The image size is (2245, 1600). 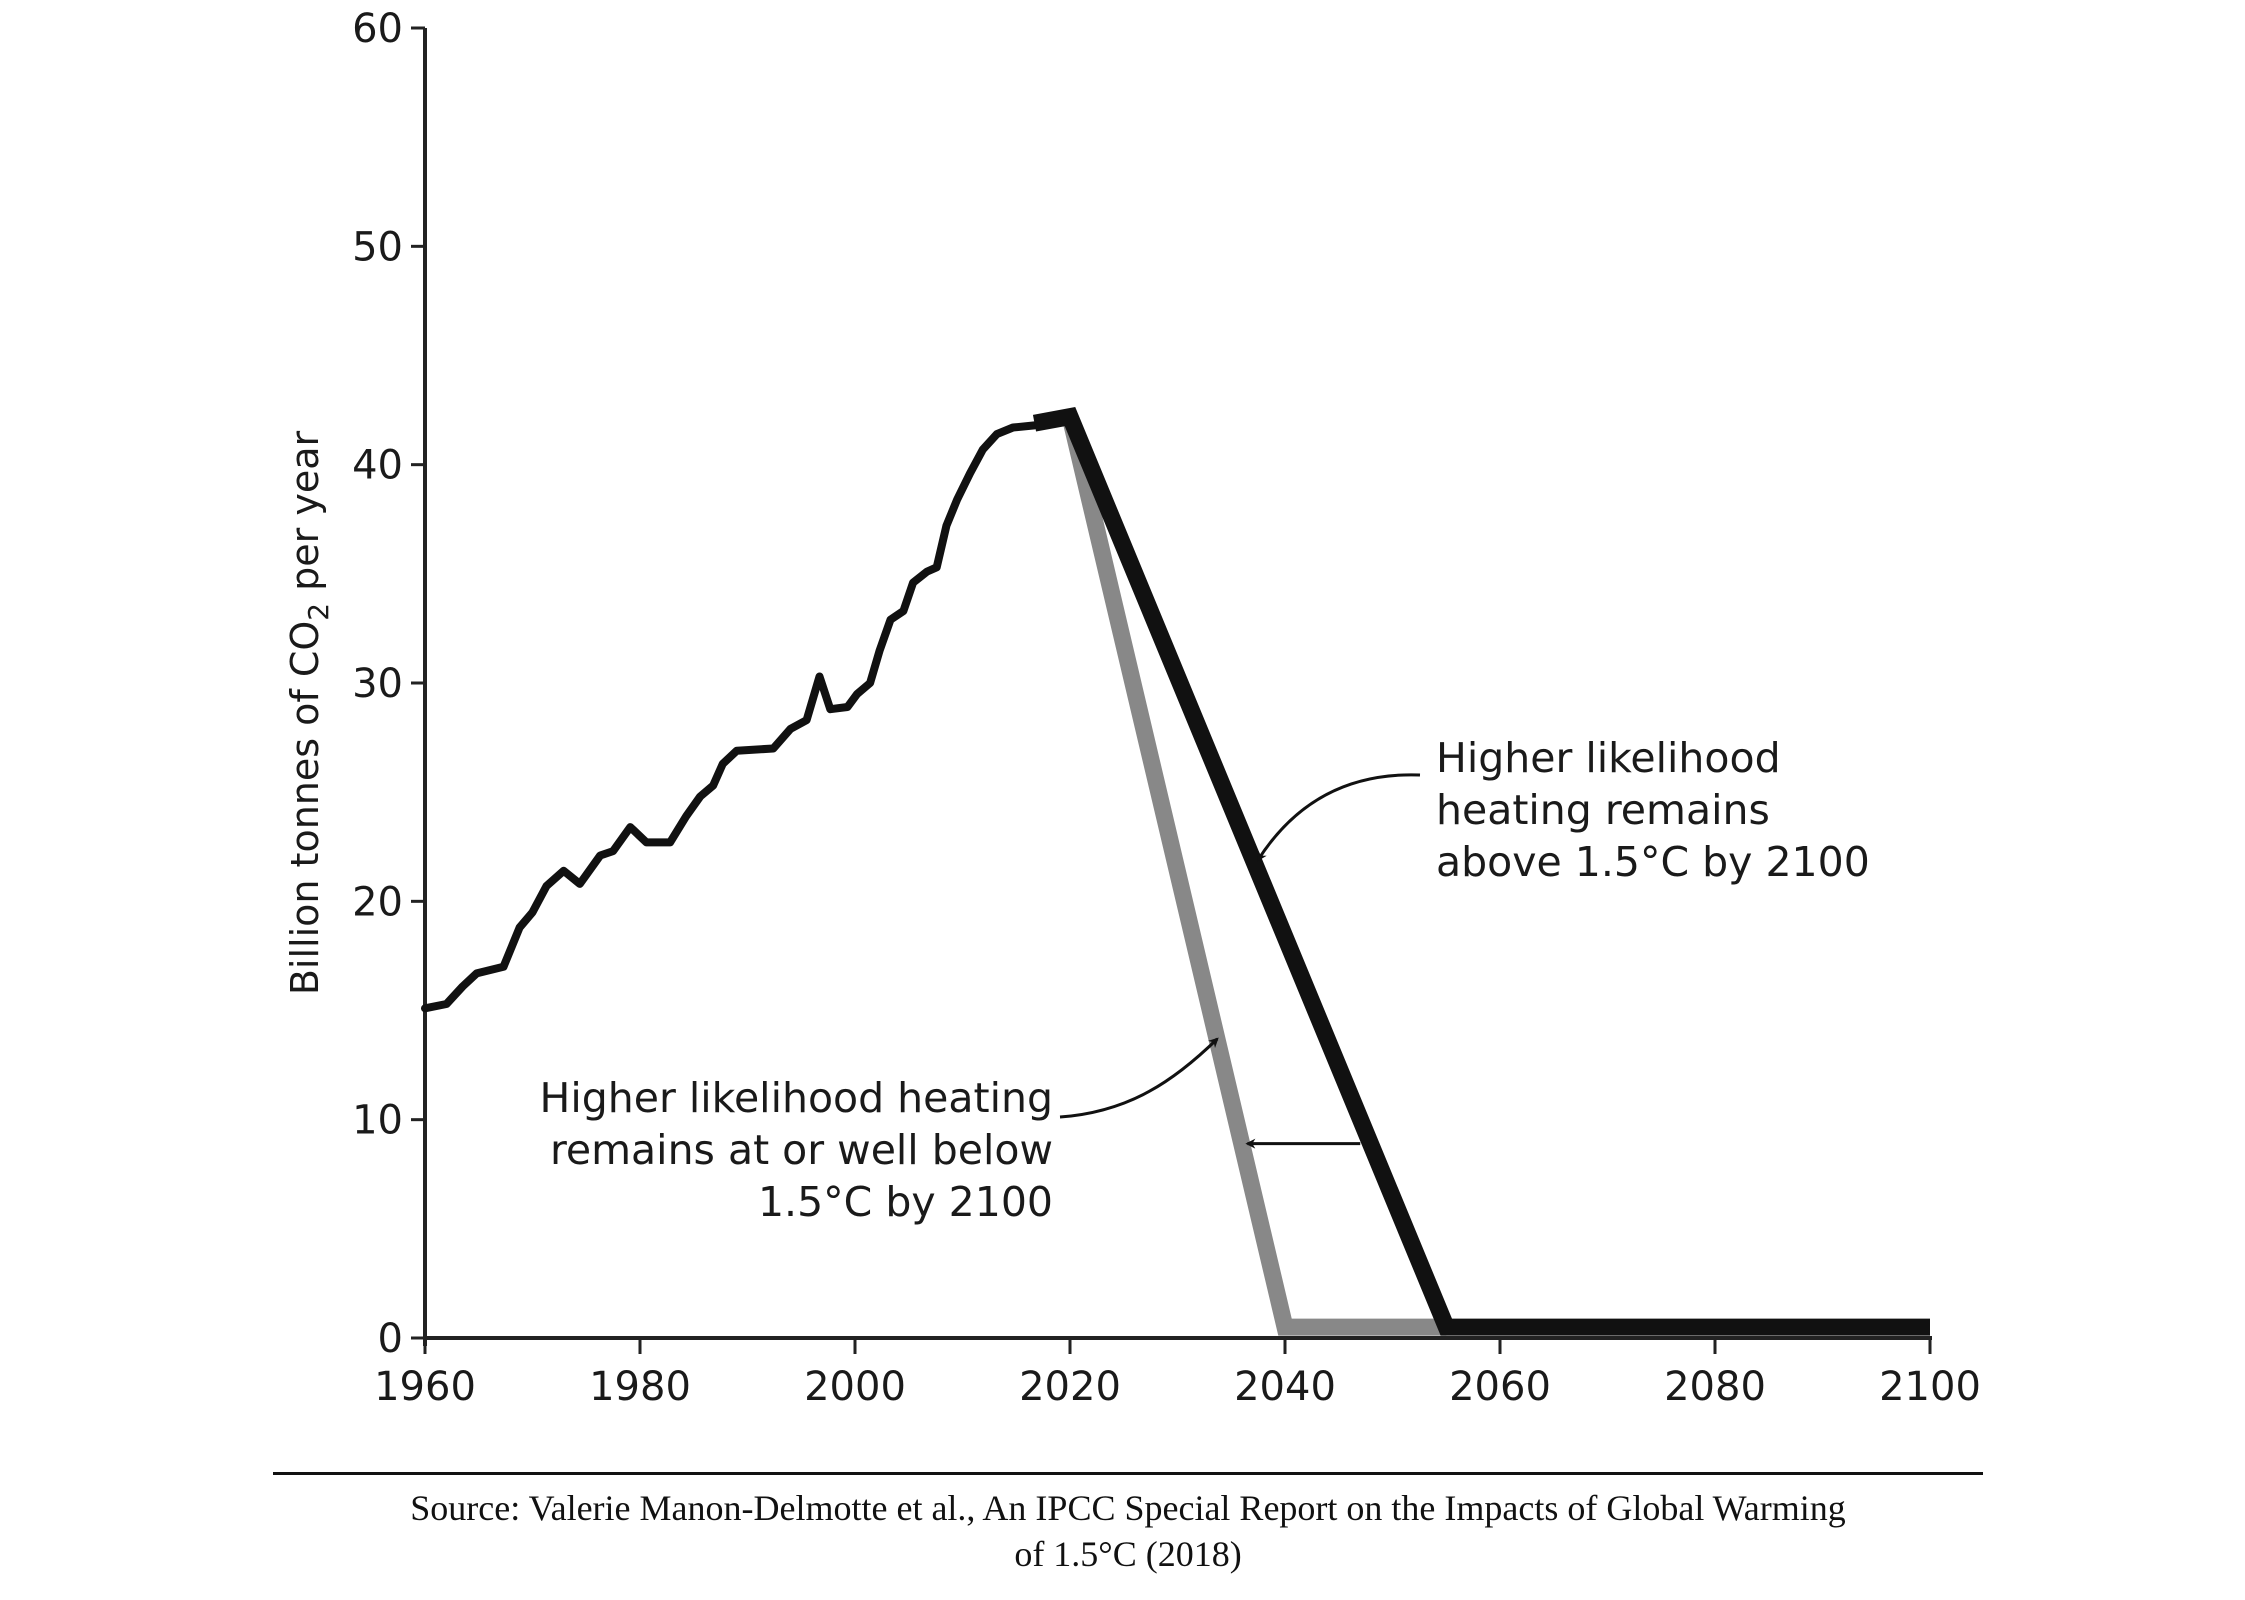 What do you see at coordinates (377, 1121) in the screenshot?
I see `y-tick-label: 10` at bounding box center [377, 1121].